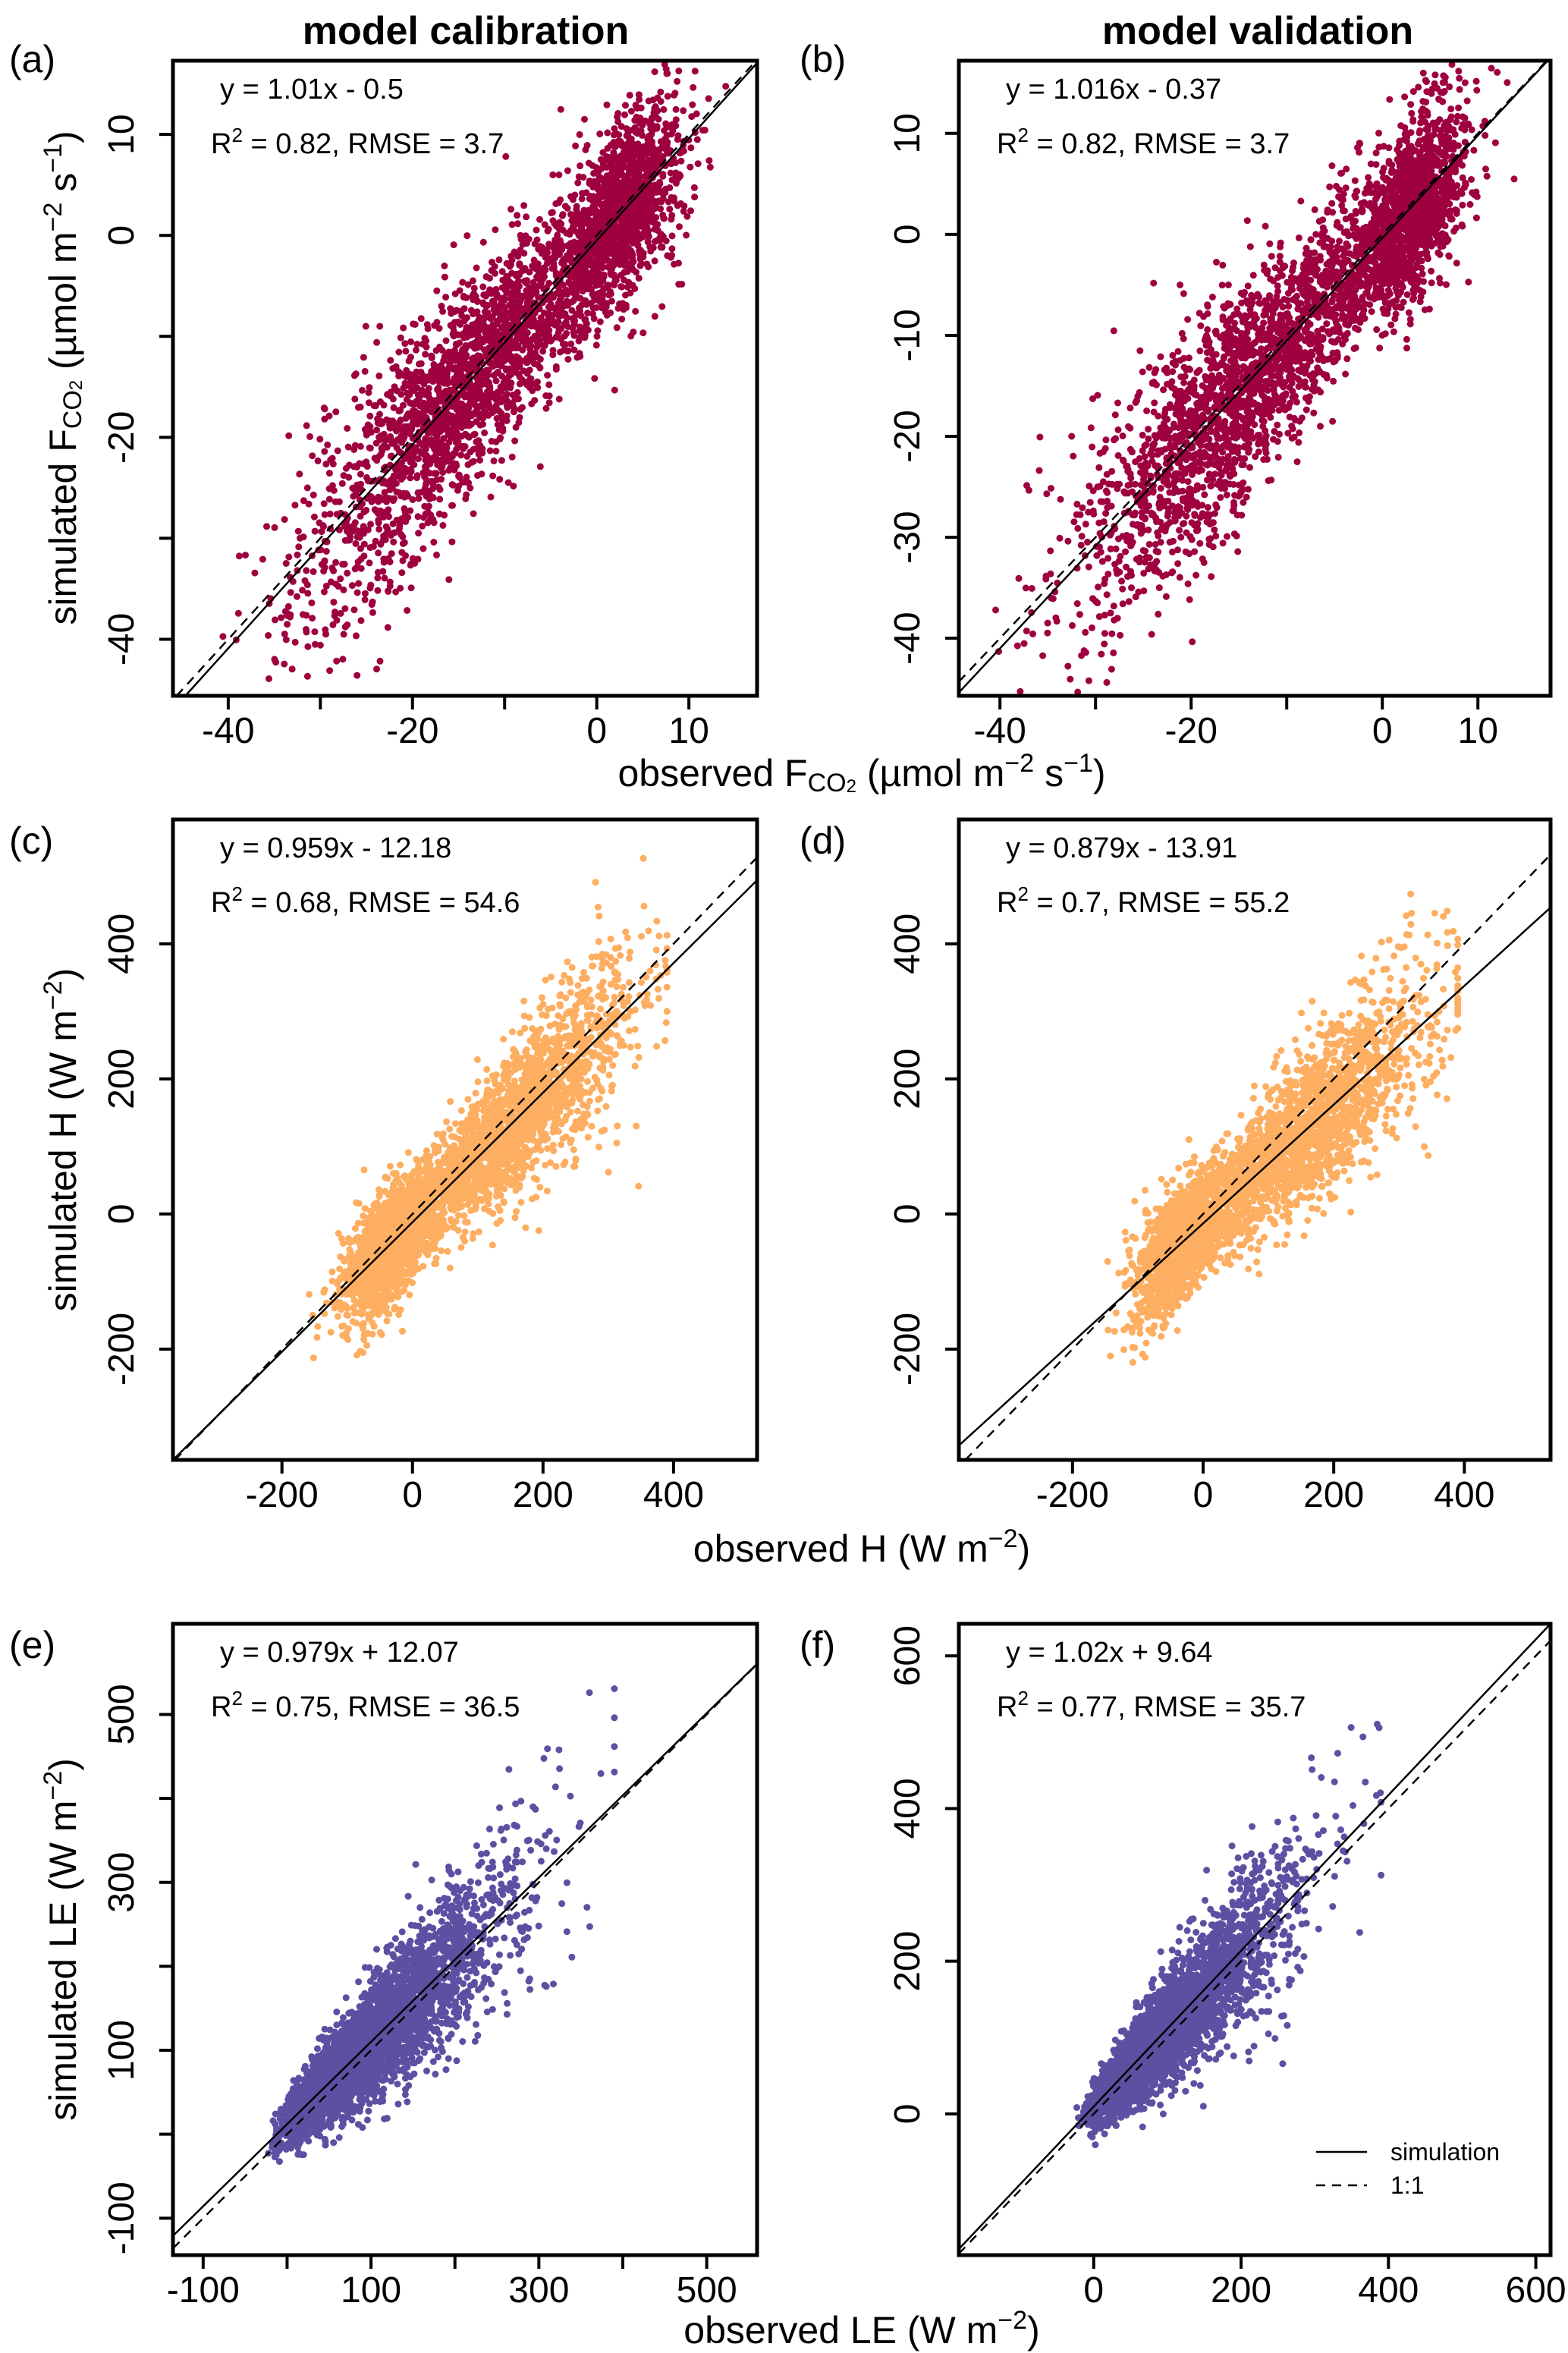  I want to click on y-tick-label: 10, so click(122, 134).